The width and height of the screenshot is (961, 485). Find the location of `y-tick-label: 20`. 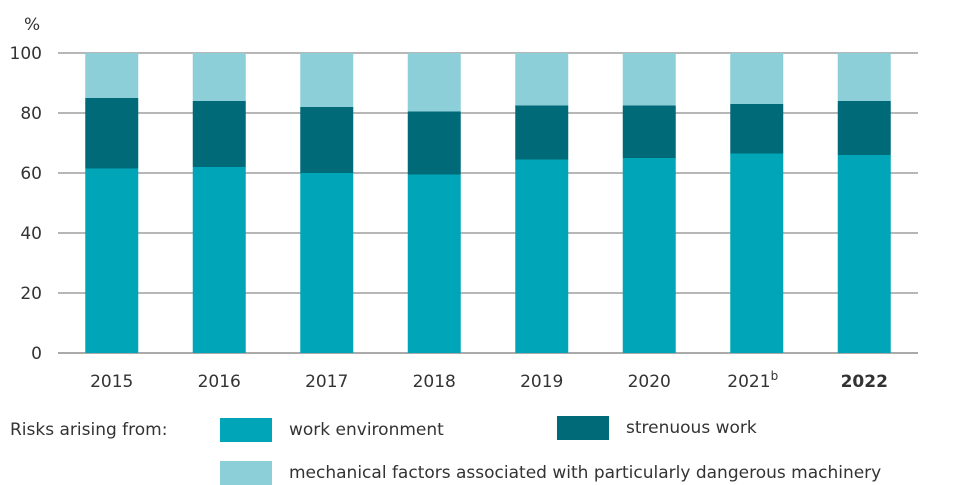

y-tick-label: 20 is located at coordinates (31, 294).